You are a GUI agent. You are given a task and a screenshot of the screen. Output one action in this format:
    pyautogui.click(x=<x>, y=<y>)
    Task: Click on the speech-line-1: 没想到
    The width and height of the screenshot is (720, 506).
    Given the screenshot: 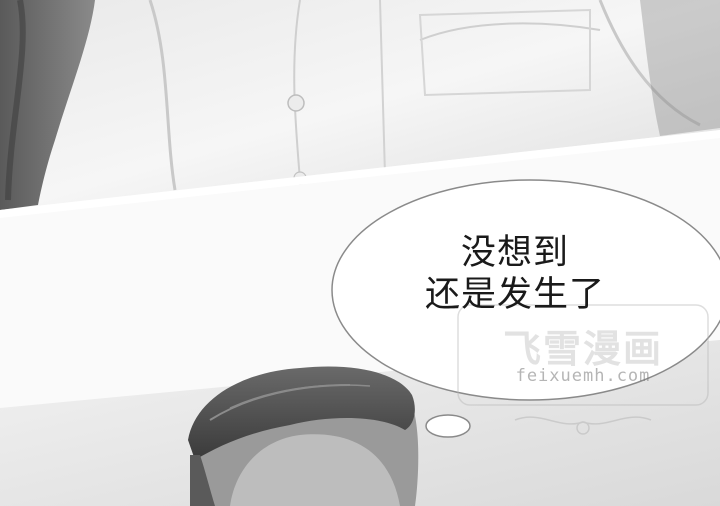 What is the action you would take?
    pyautogui.click(x=514, y=253)
    